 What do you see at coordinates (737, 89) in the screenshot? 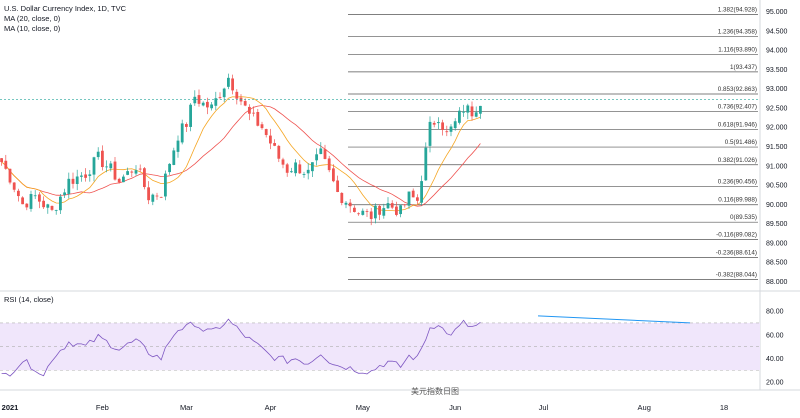
I see `fib-label: 0.853(92.863)` at bounding box center [737, 89].